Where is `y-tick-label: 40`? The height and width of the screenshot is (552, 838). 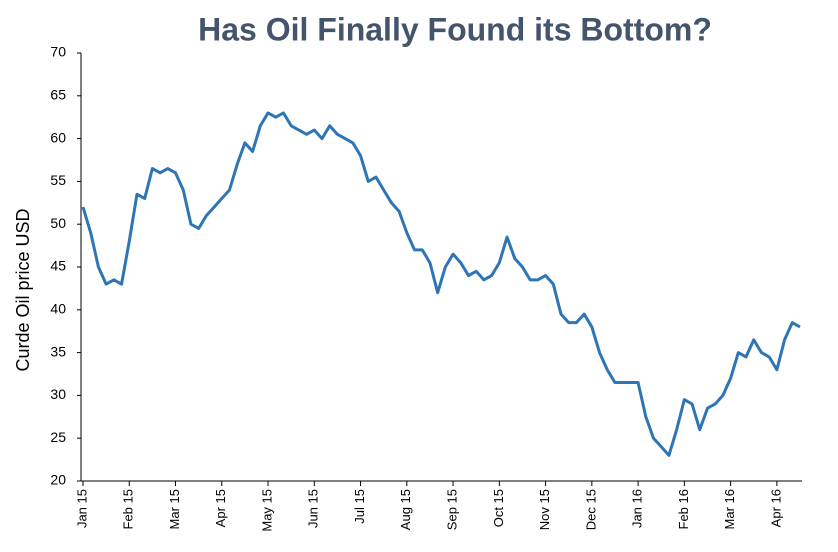 y-tick-label: 40 is located at coordinates (58, 309).